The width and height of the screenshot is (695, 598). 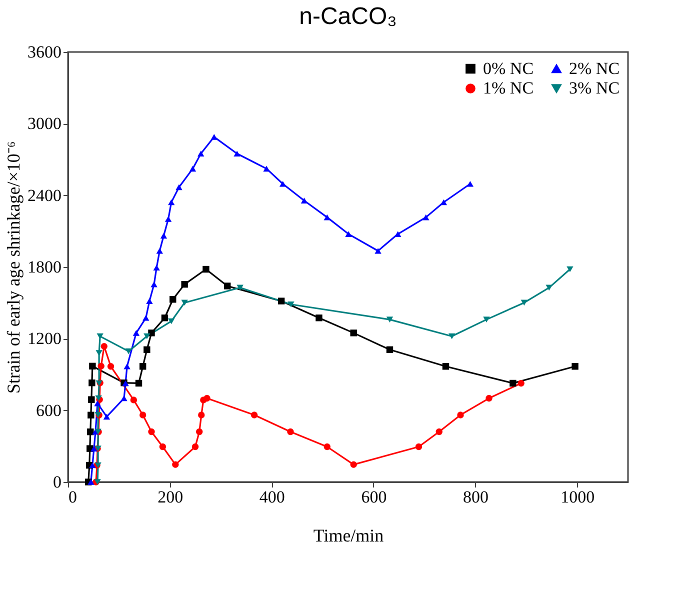 I want to click on x-axis-title: Time/min, so click(x=348, y=536).